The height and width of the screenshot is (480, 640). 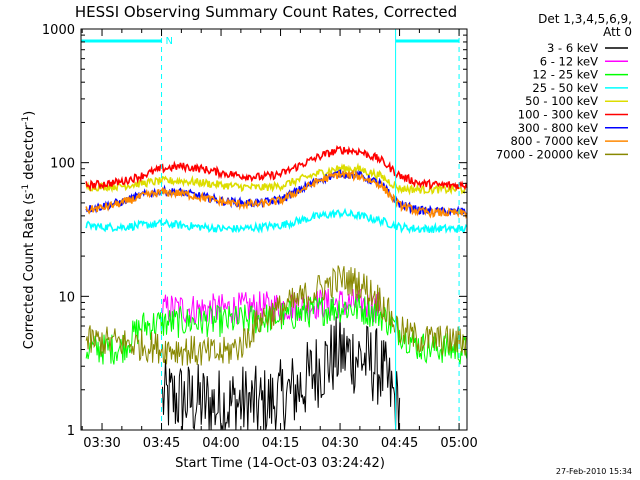 What do you see at coordinates (617, 32) in the screenshot?
I see `legend-header-line2: Att 0` at bounding box center [617, 32].